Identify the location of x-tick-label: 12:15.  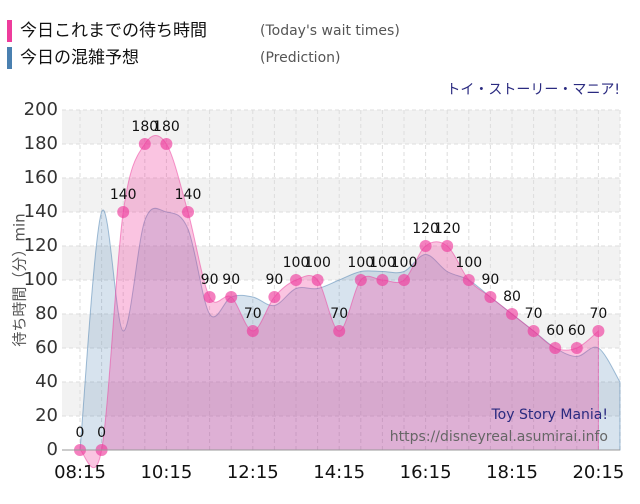
(253, 472).